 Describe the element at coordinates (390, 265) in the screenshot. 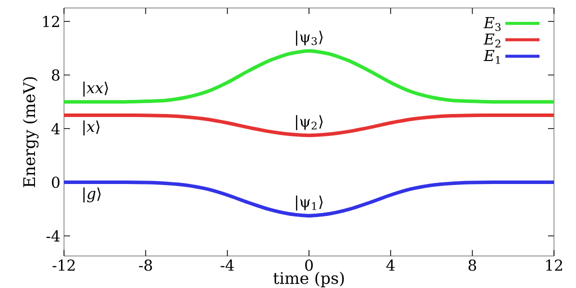

I see `x-tick-label: 4` at that location.